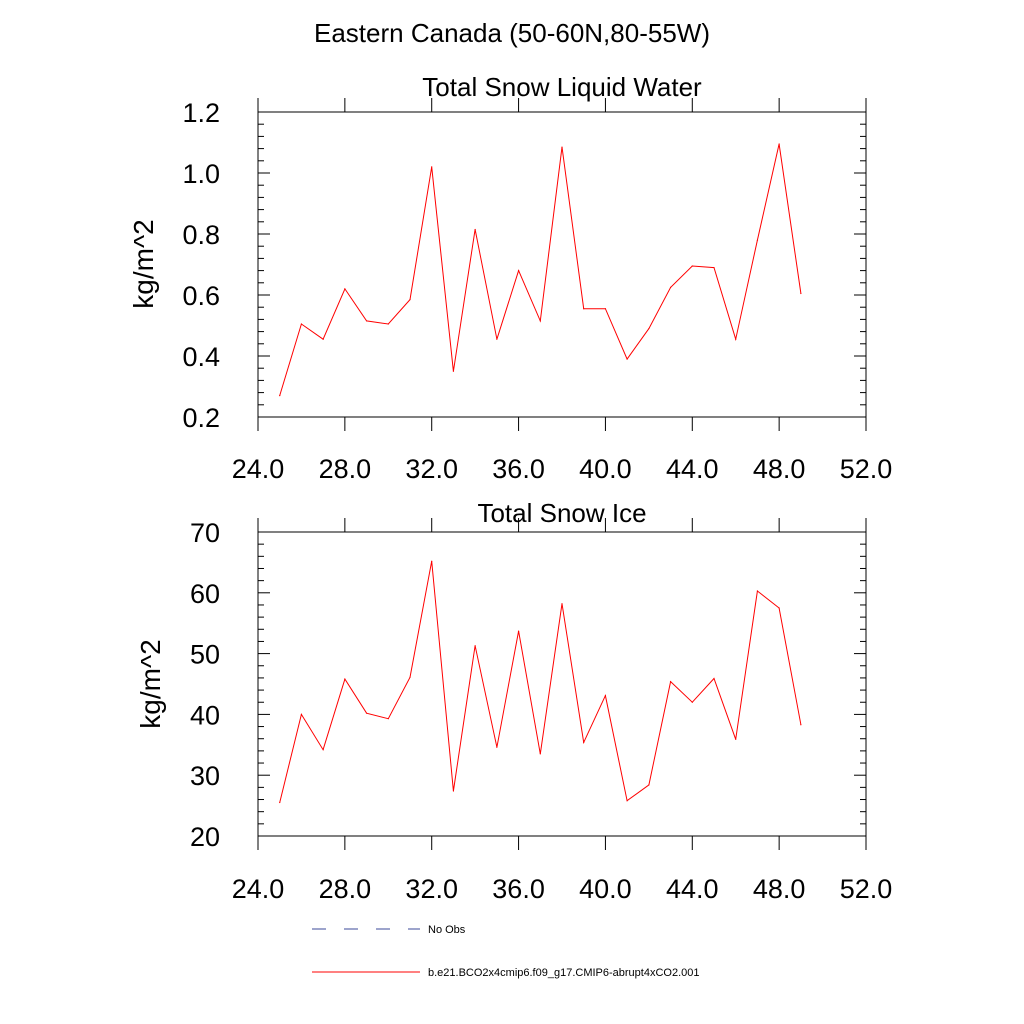  I want to click on y-tick-label: 60, so click(205, 594).